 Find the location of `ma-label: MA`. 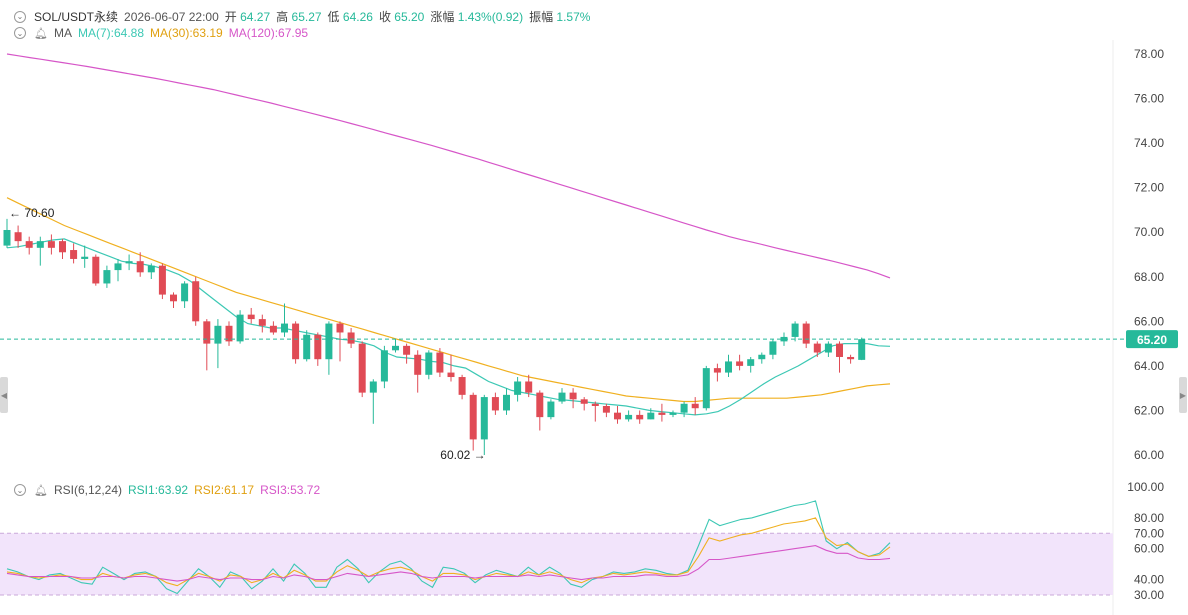

ma-label: MA is located at coordinates (62, 33).